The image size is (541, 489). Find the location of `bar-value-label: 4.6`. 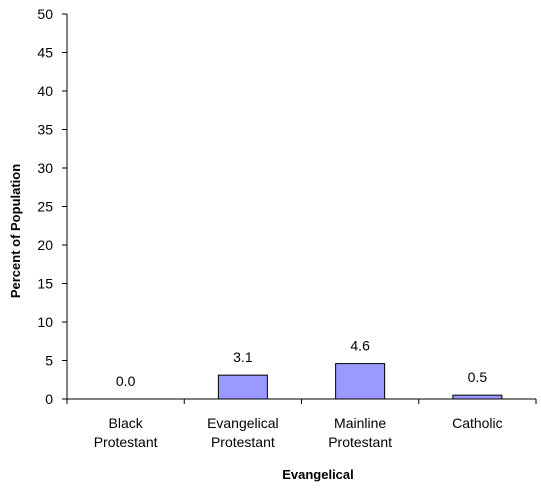

bar-value-label: 4.6 is located at coordinates (360, 346).